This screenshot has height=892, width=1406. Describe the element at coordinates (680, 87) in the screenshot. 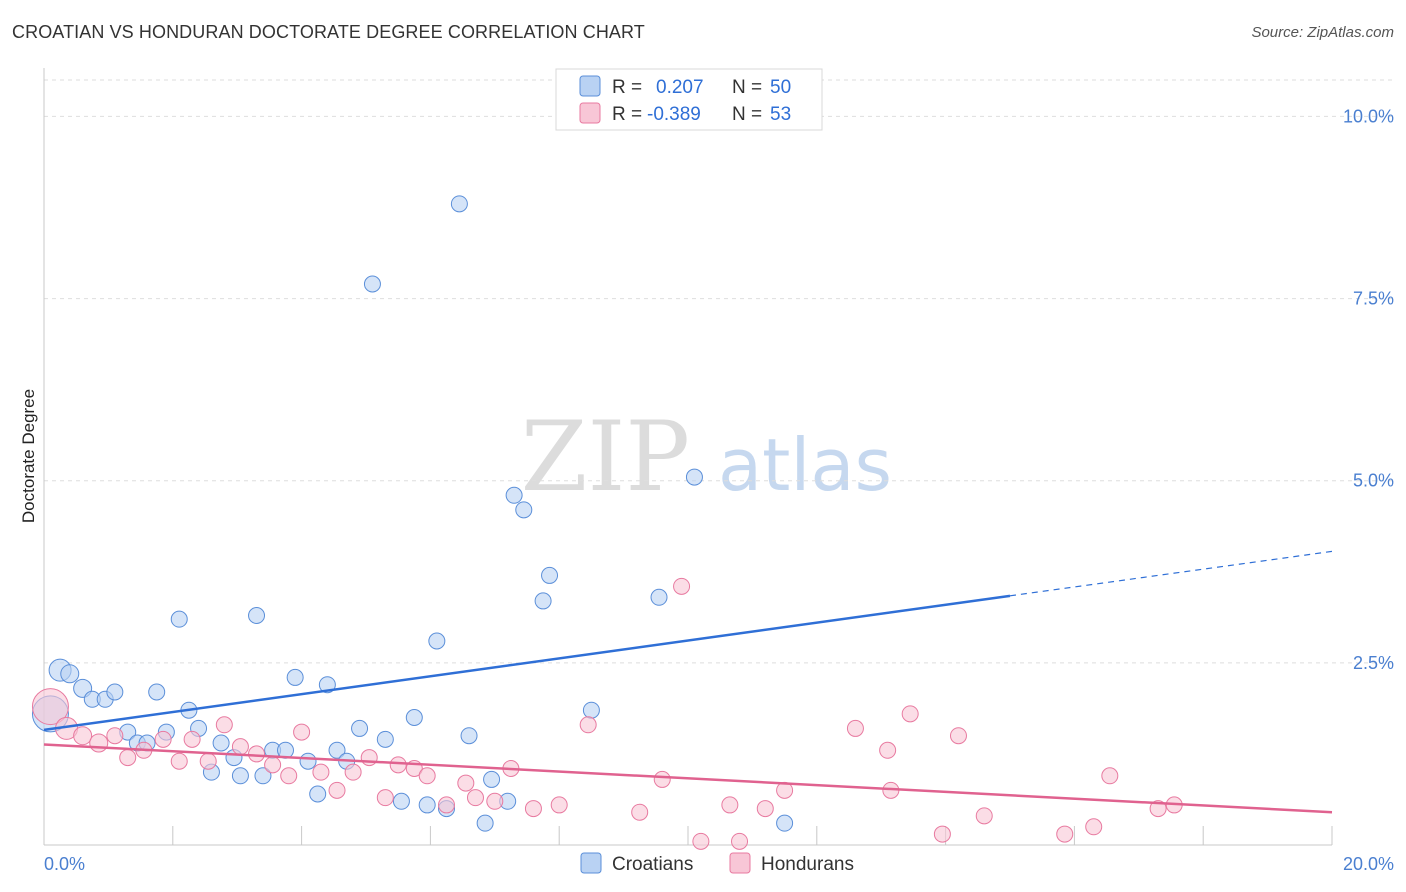

I see `legend-r-value-croatians: 0.207` at that location.